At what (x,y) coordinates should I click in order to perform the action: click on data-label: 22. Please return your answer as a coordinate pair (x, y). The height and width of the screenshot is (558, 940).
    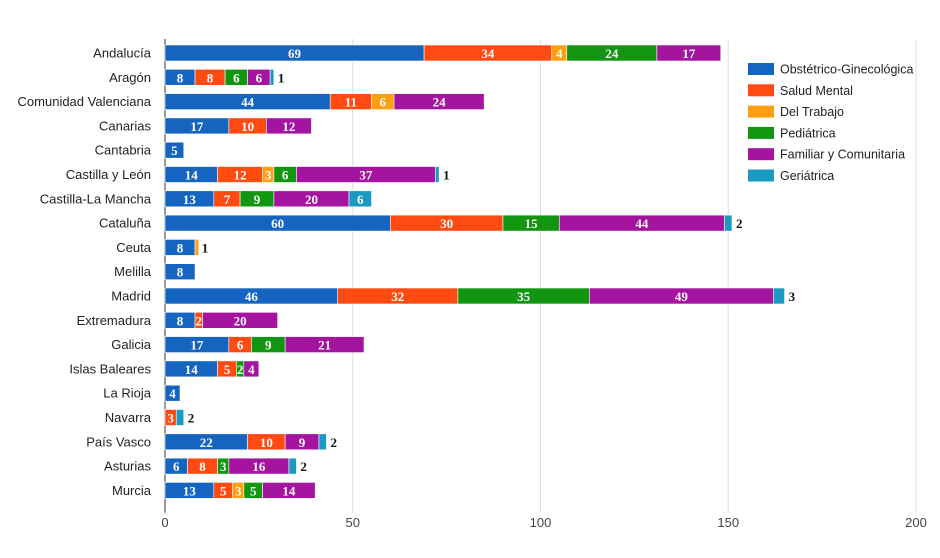
    Looking at the image, I should click on (206, 442).